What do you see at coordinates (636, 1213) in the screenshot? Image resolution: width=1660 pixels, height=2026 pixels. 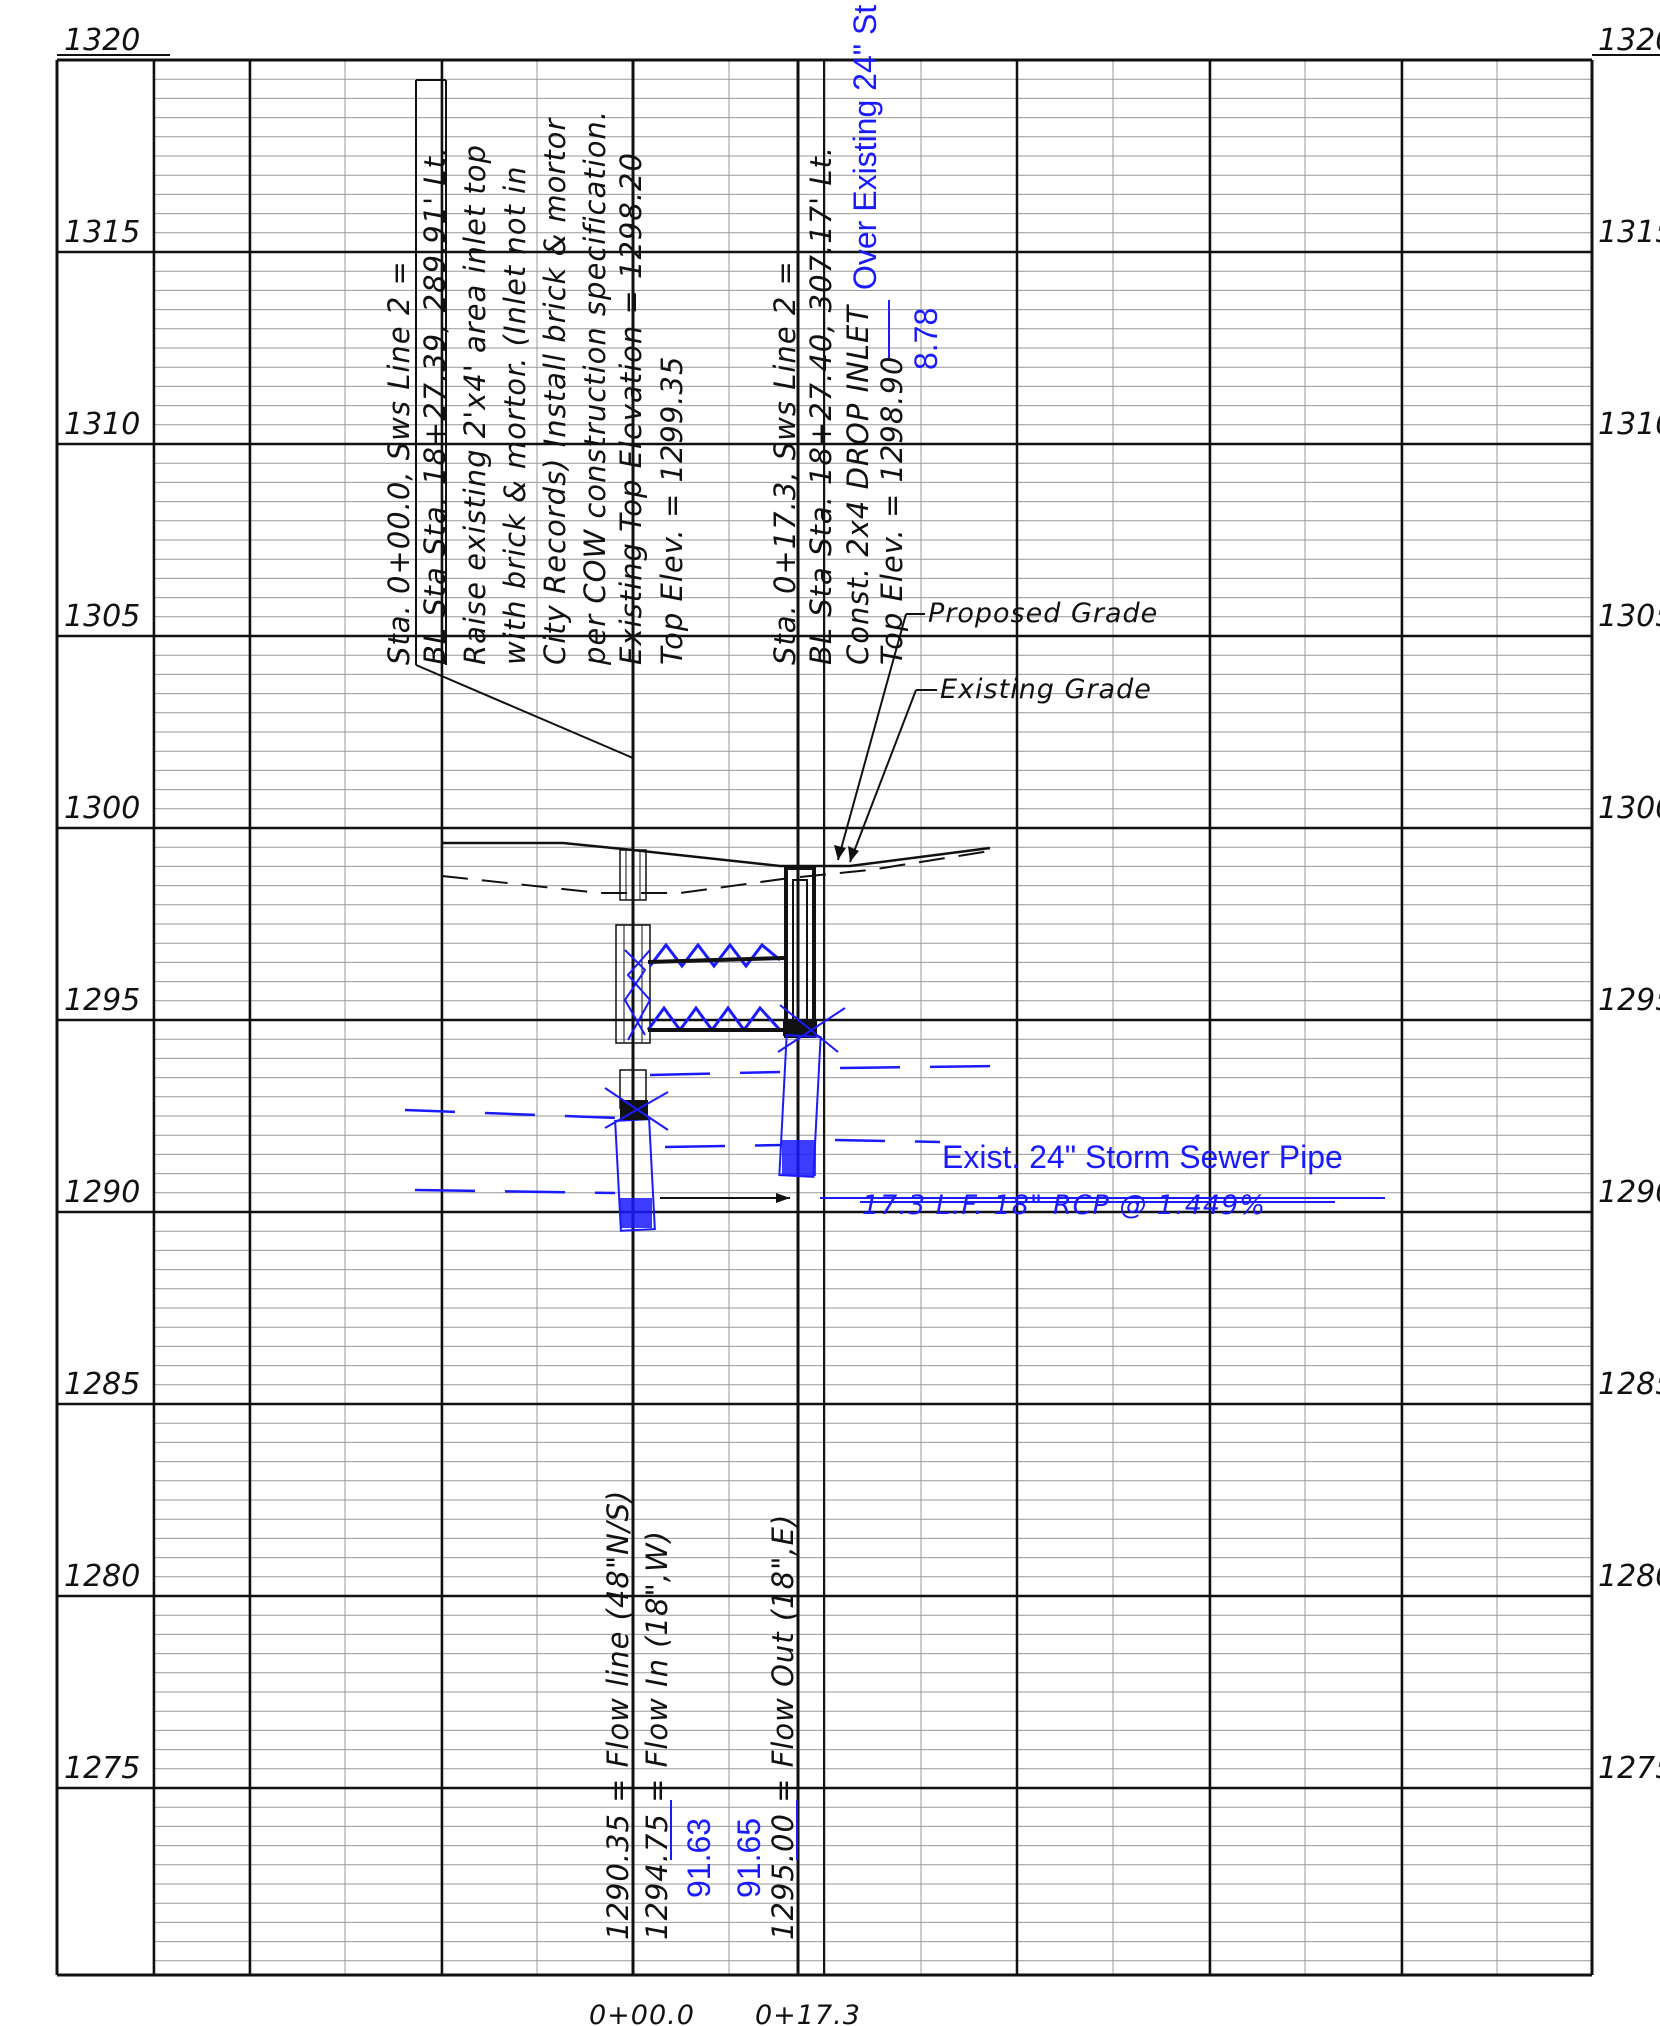 I see `s1-blue-base` at bounding box center [636, 1213].